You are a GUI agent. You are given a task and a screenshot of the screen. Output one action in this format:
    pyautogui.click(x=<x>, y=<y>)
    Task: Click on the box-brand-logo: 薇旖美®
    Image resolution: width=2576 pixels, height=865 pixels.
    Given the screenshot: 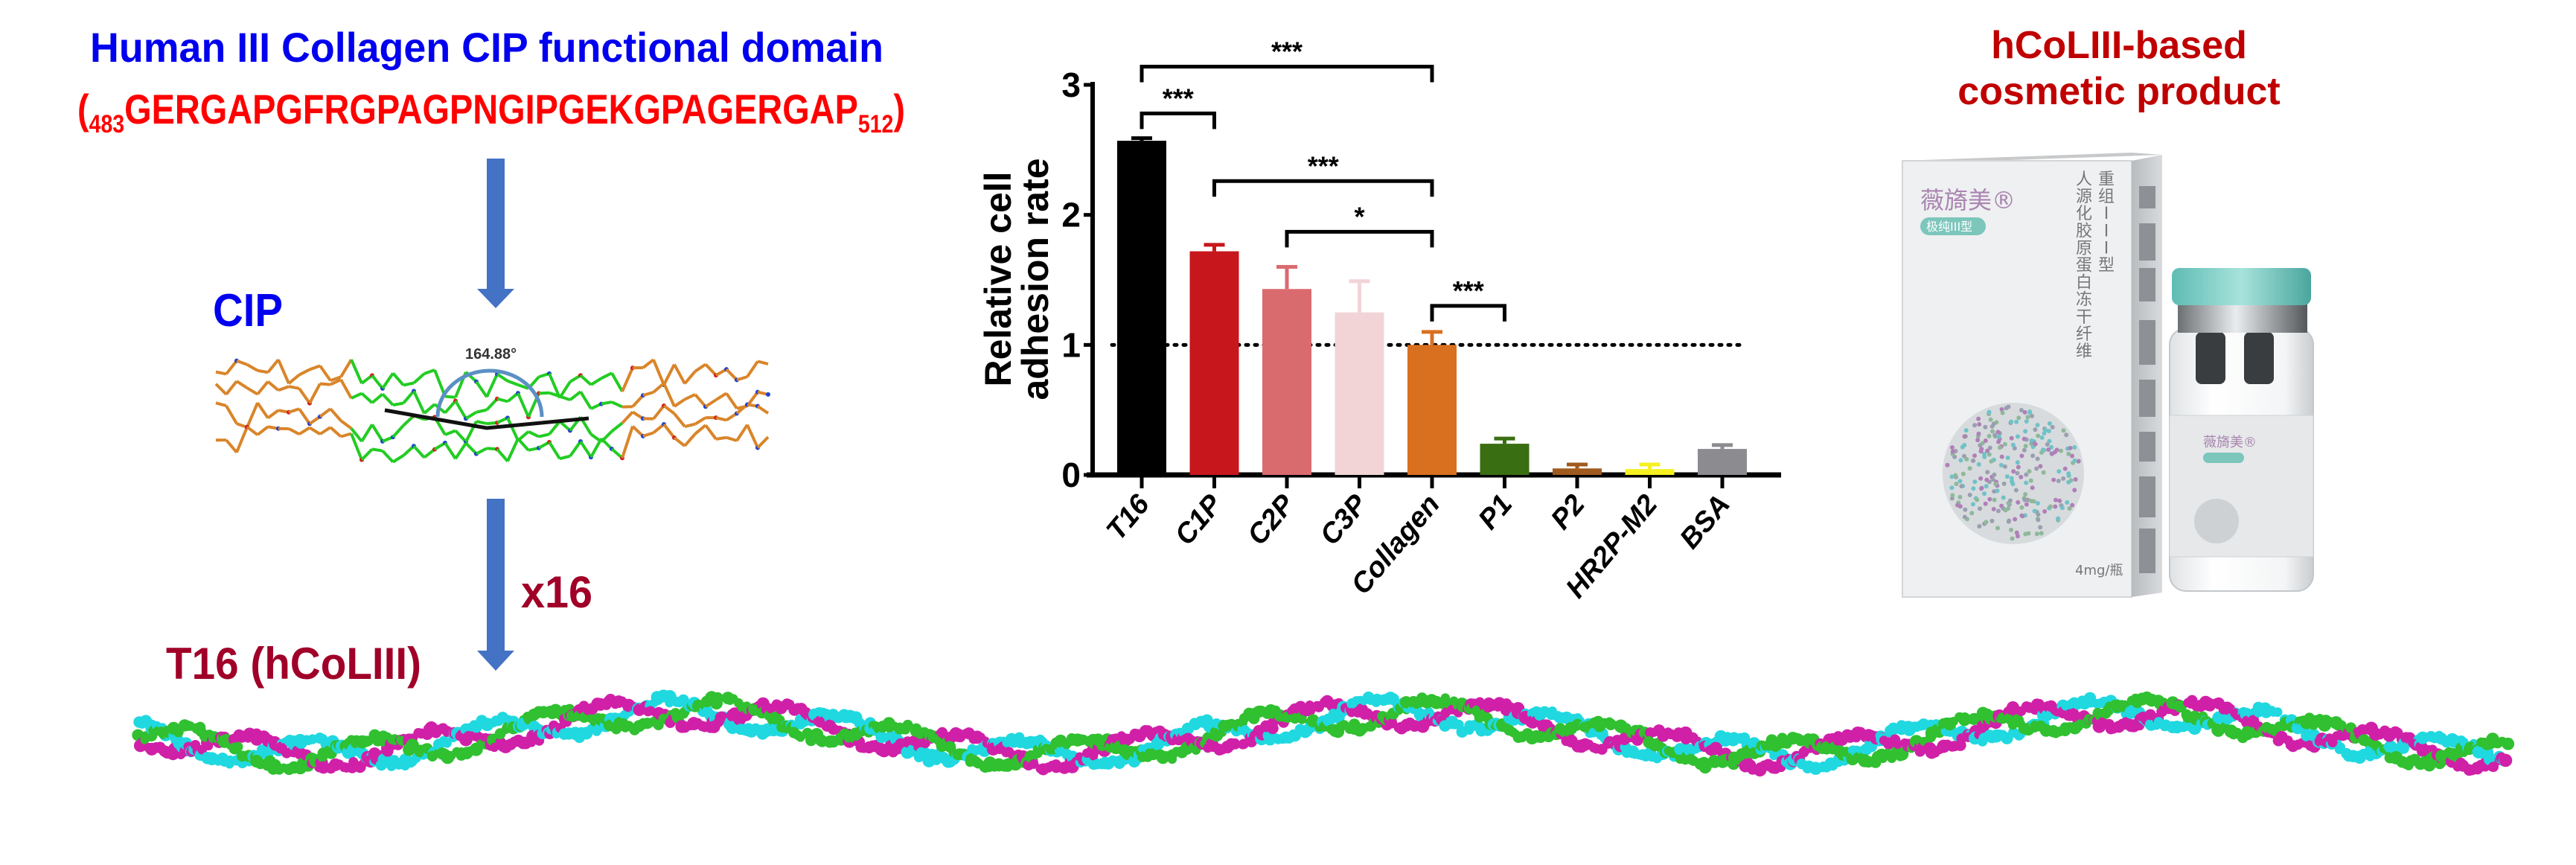 What is the action you would take?
    pyautogui.click(x=1968, y=200)
    